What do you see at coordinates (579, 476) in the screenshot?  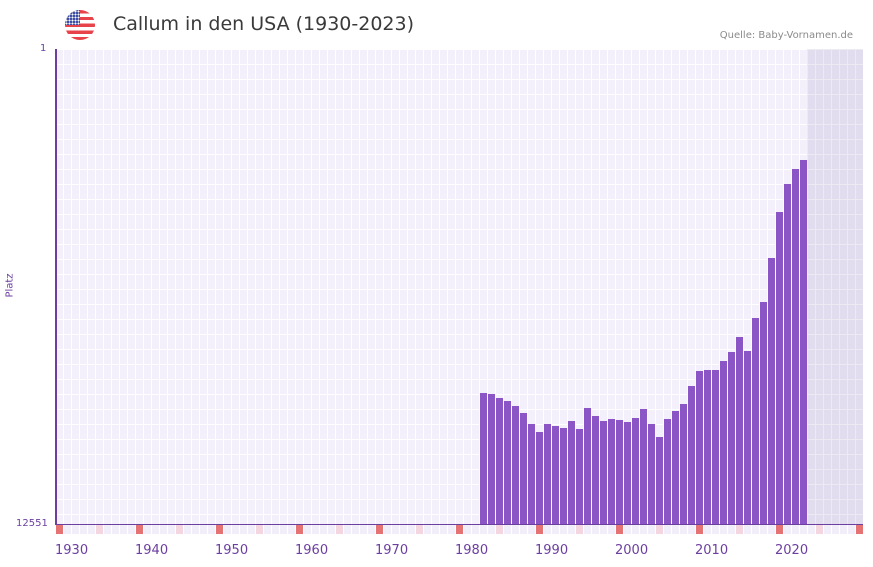 I see `bar-1995` at bounding box center [579, 476].